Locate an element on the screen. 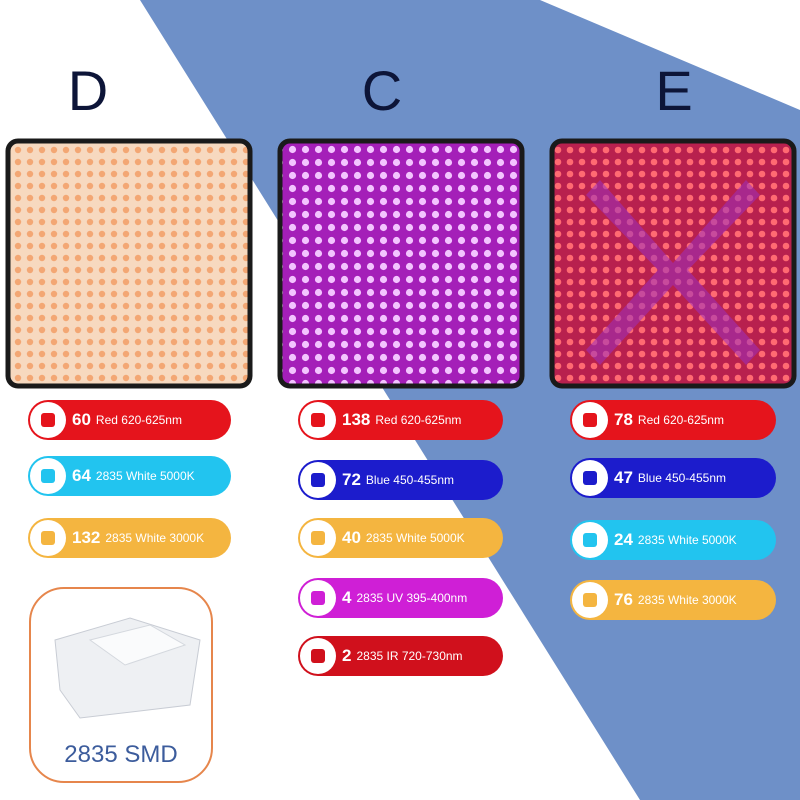  led-pill: 72 Blue 450-455nm is located at coordinates (400, 480).